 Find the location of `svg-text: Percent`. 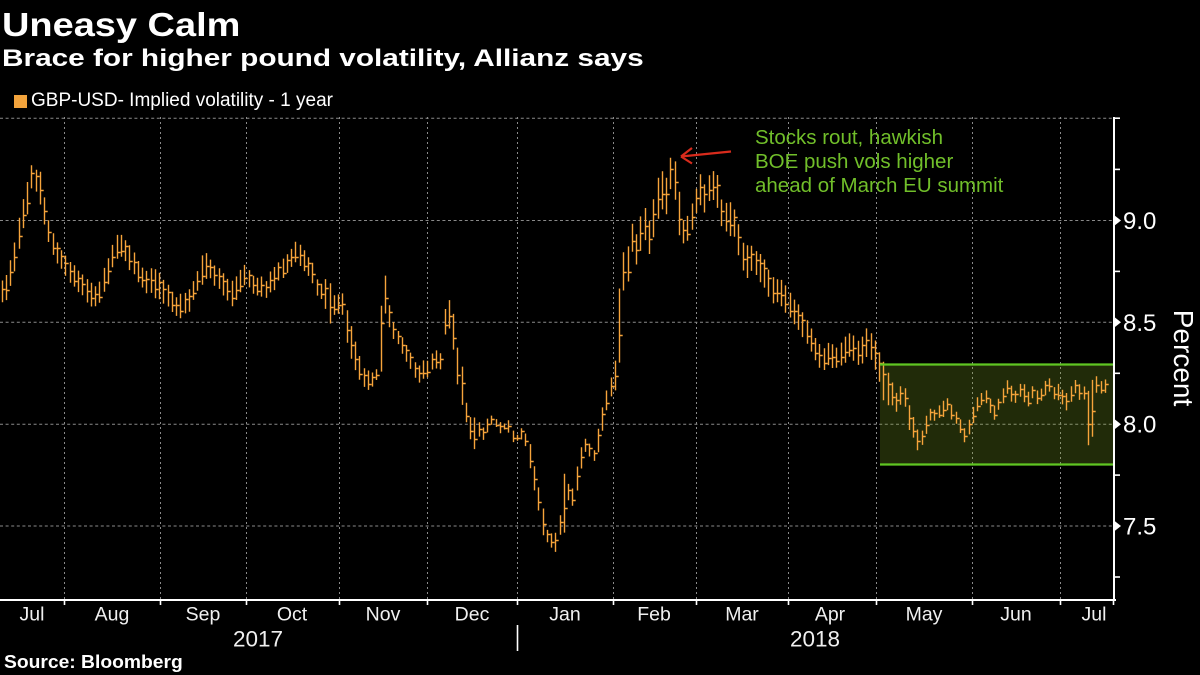

svg-text: Percent is located at coordinates (1183, 358).